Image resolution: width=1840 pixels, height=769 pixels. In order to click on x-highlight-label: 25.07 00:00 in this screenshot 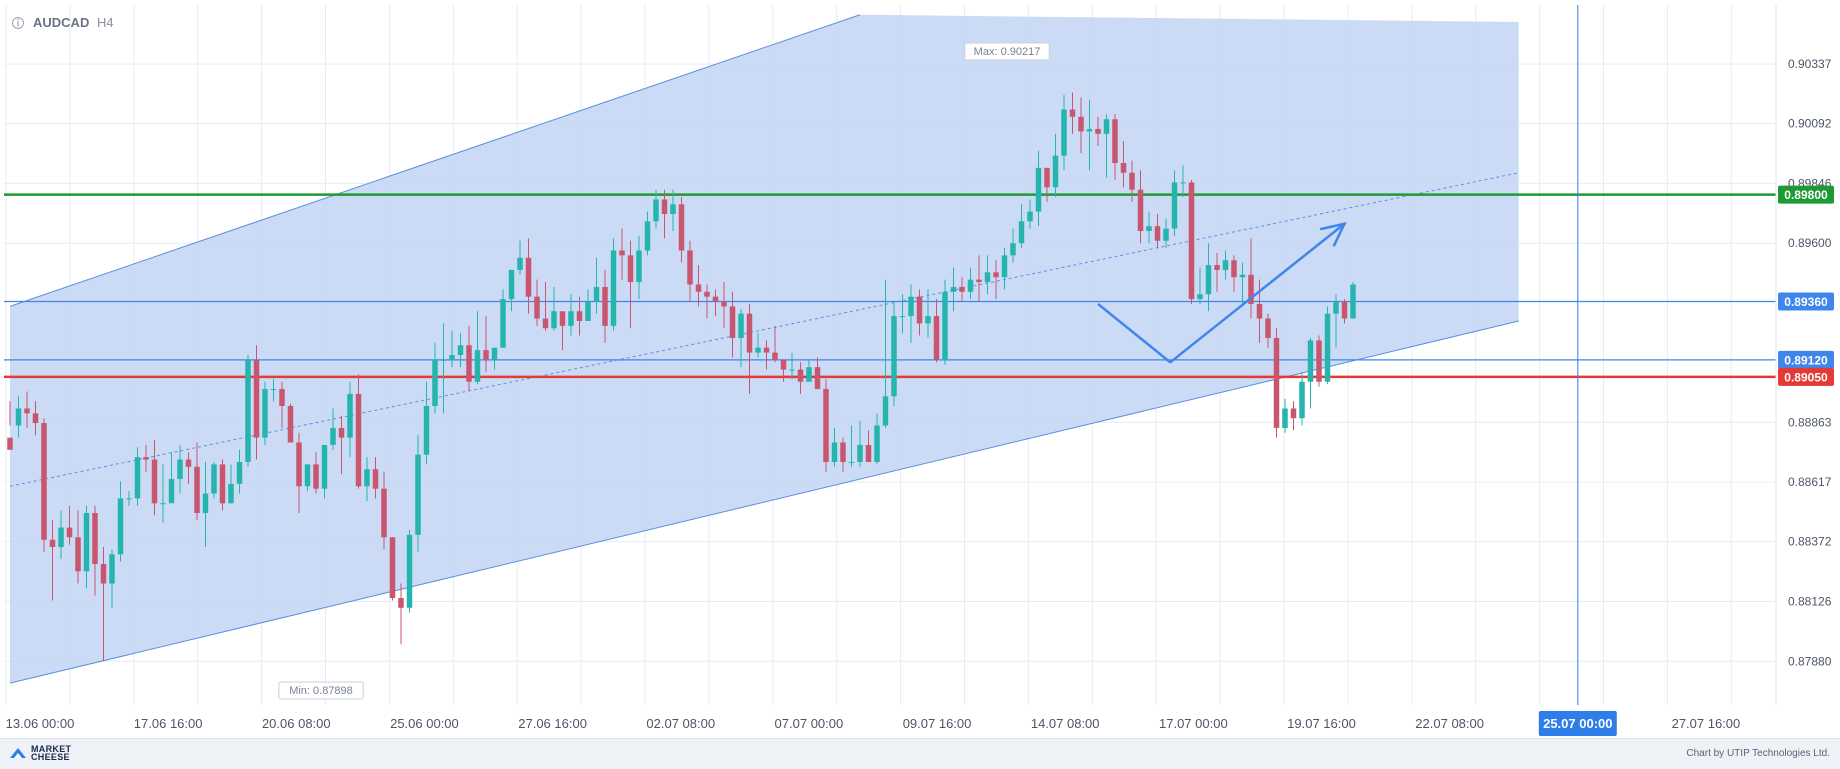, I will do `click(1577, 723)`.